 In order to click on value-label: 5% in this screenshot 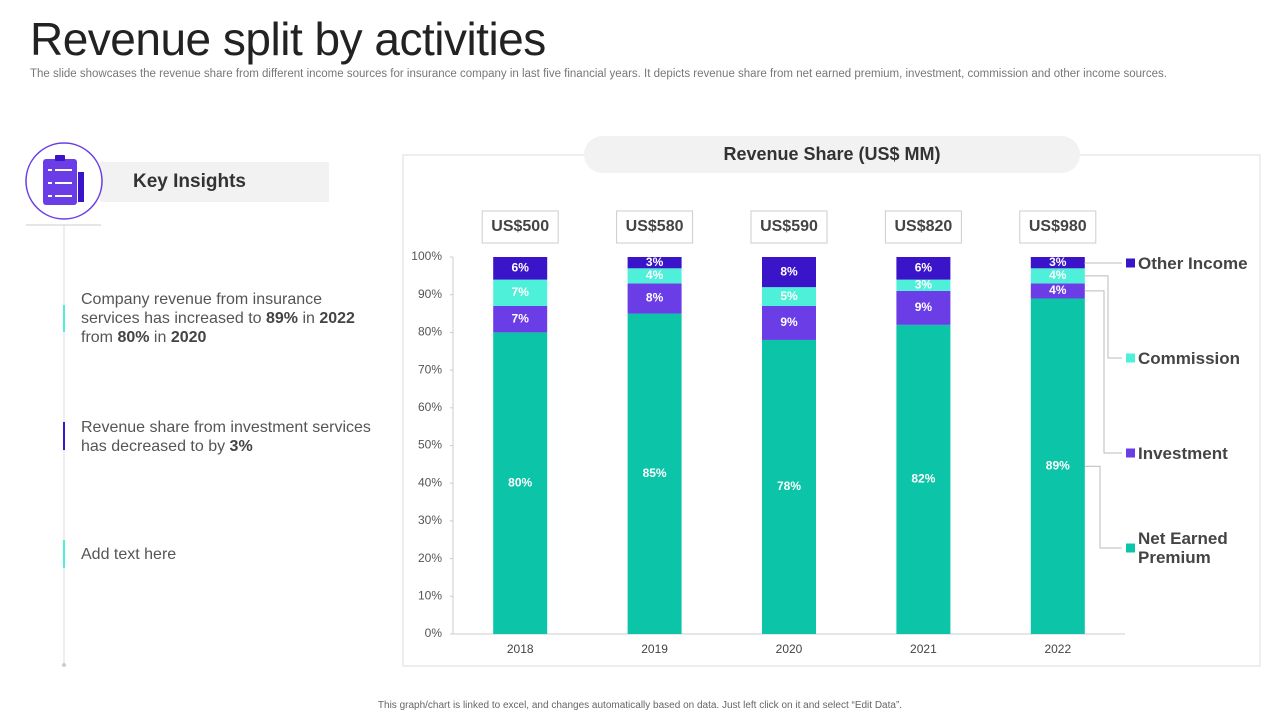, I will do `click(789, 296)`.